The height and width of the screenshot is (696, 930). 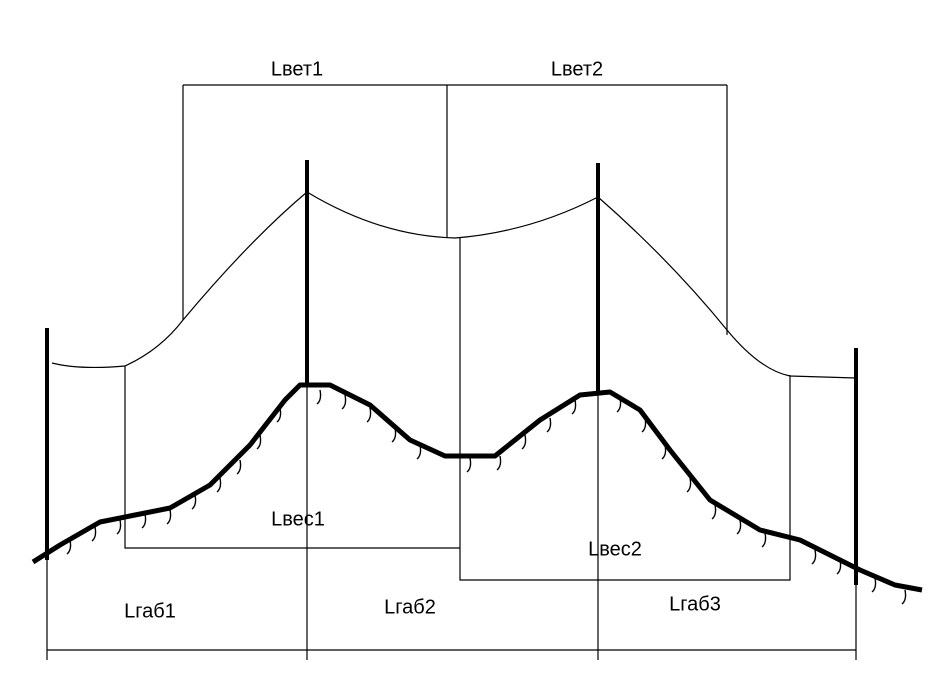 I want to click on span-label: Lвет2, so click(x=577, y=69).